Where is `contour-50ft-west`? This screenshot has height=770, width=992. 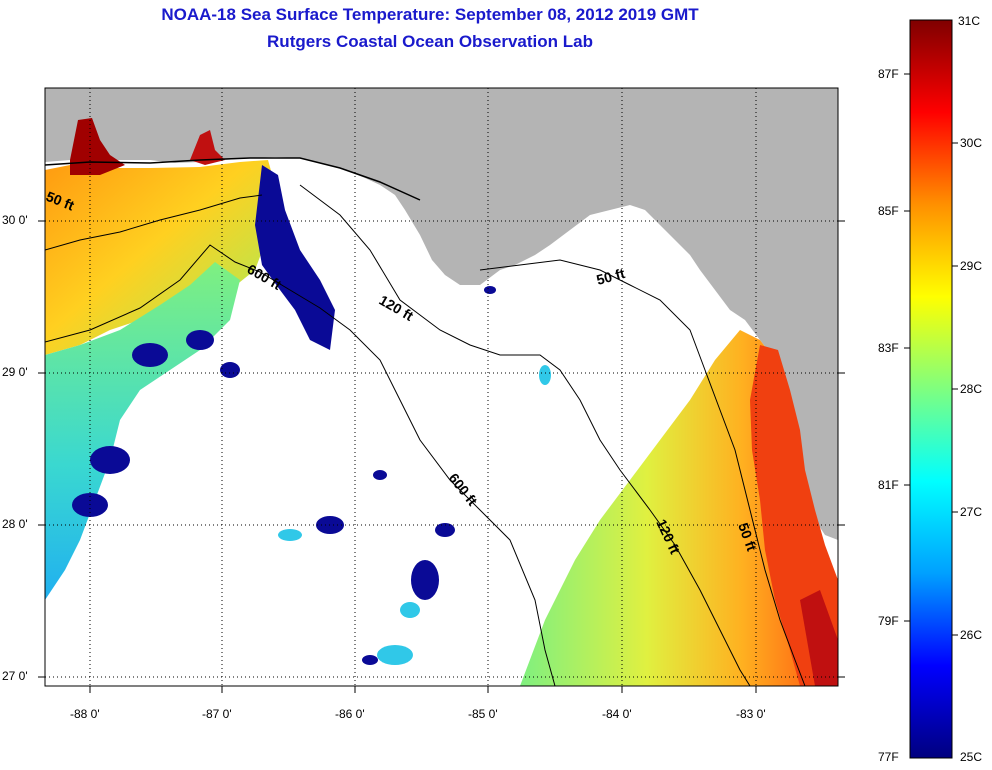 contour-50ft-west is located at coordinates (154, 222).